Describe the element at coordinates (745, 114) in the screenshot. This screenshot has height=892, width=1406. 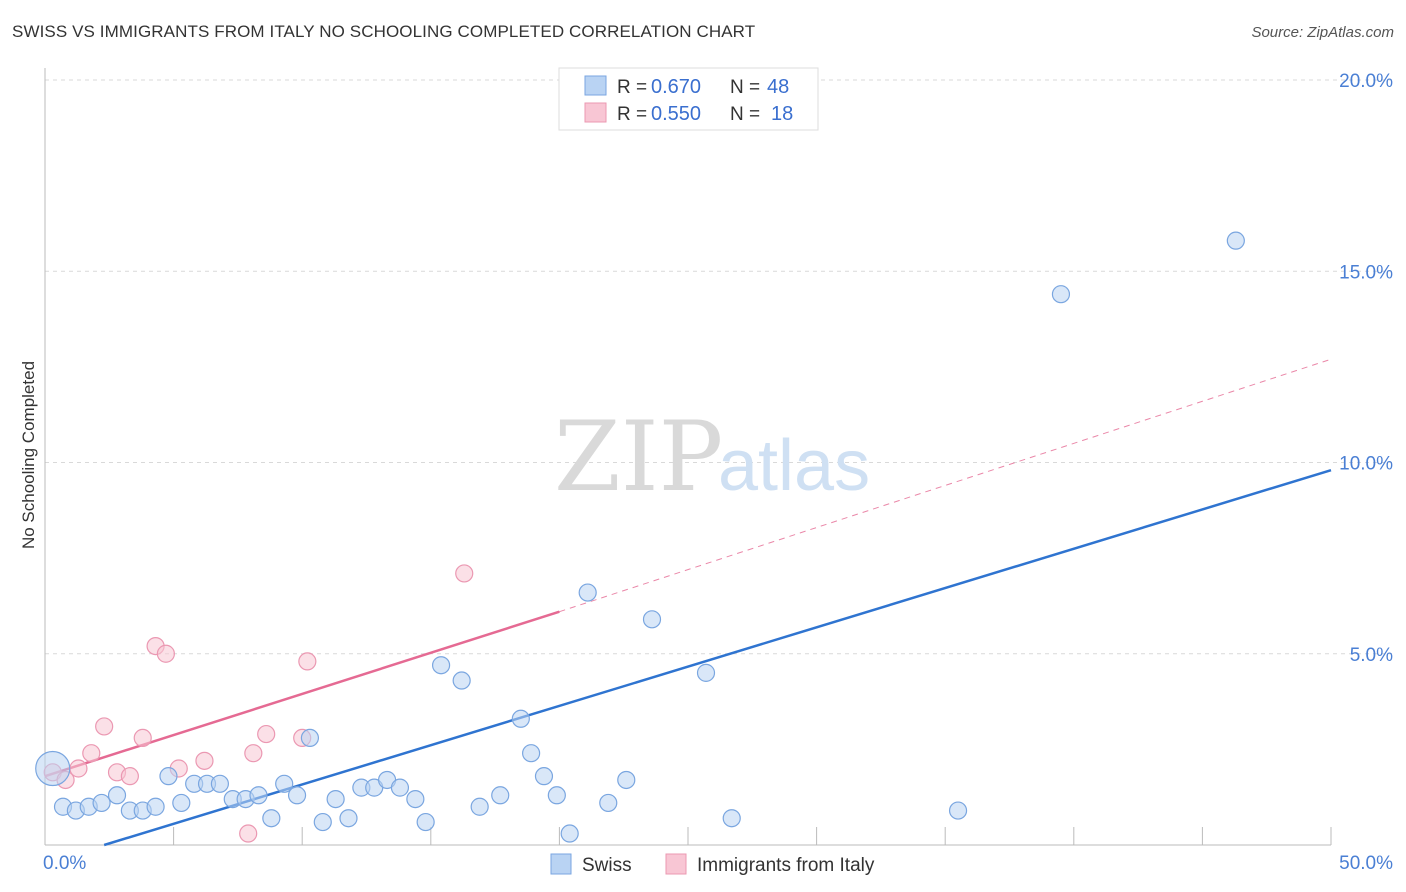
I see `legend-italy-n-label: N =` at that location.